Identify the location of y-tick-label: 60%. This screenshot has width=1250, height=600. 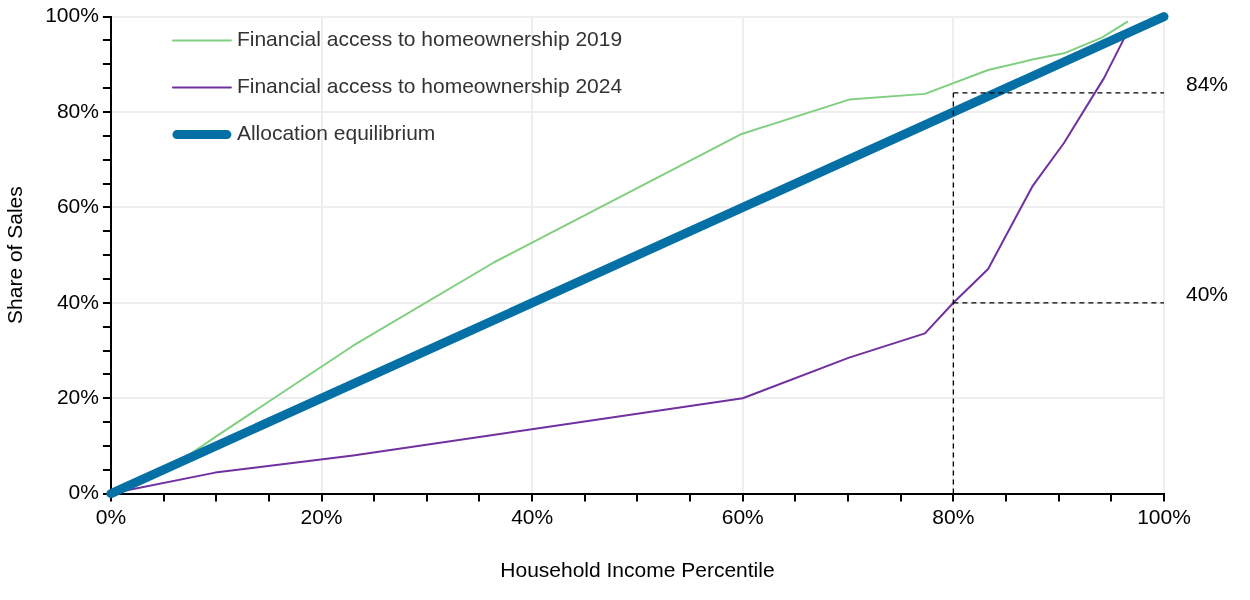
(77, 206).